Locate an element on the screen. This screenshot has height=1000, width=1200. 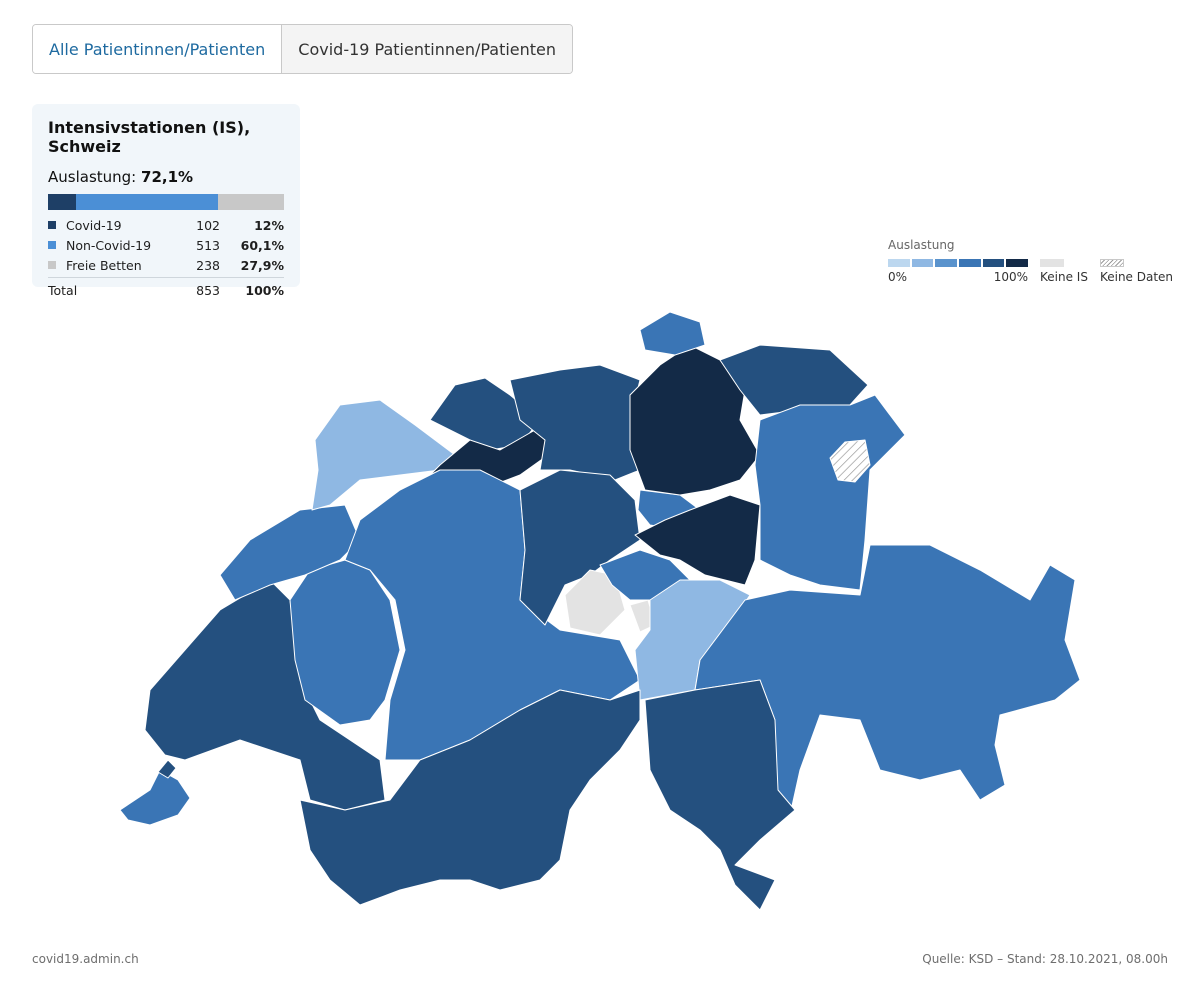
summary-row-label: Freie Betten is located at coordinates (104, 265).